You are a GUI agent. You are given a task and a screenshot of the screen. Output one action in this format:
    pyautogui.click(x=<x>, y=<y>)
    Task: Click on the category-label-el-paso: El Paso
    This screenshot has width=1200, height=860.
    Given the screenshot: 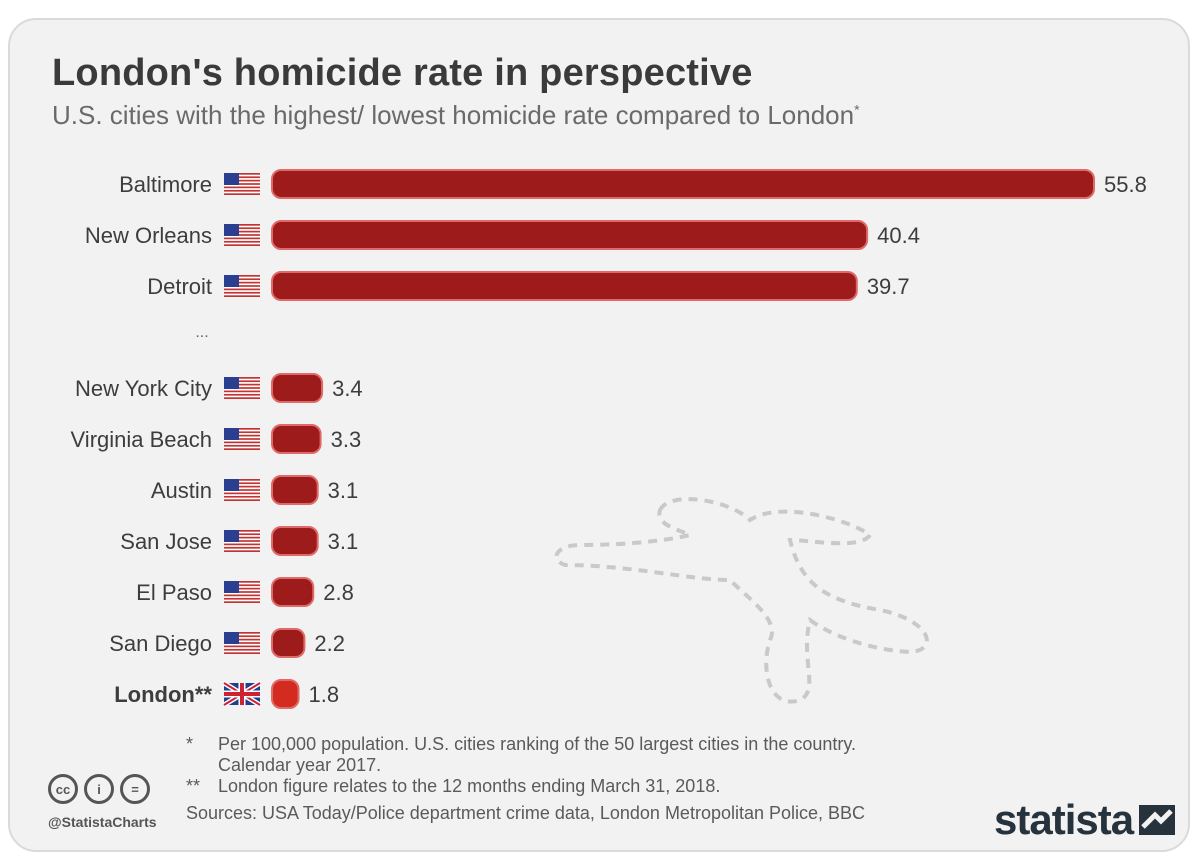 What is the action you would take?
    pyautogui.click(x=174, y=592)
    